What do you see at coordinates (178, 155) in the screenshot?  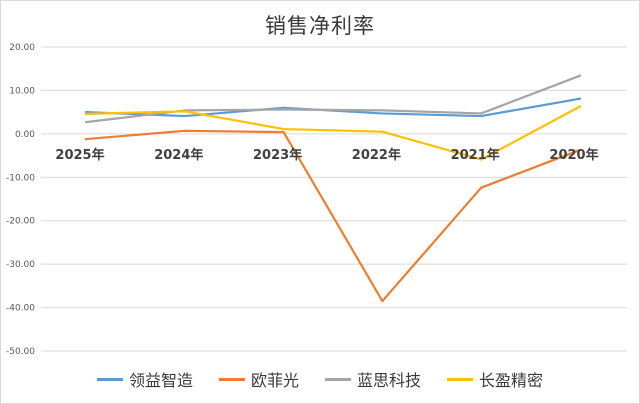 I see `x-tick-label: 2024年` at bounding box center [178, 155].